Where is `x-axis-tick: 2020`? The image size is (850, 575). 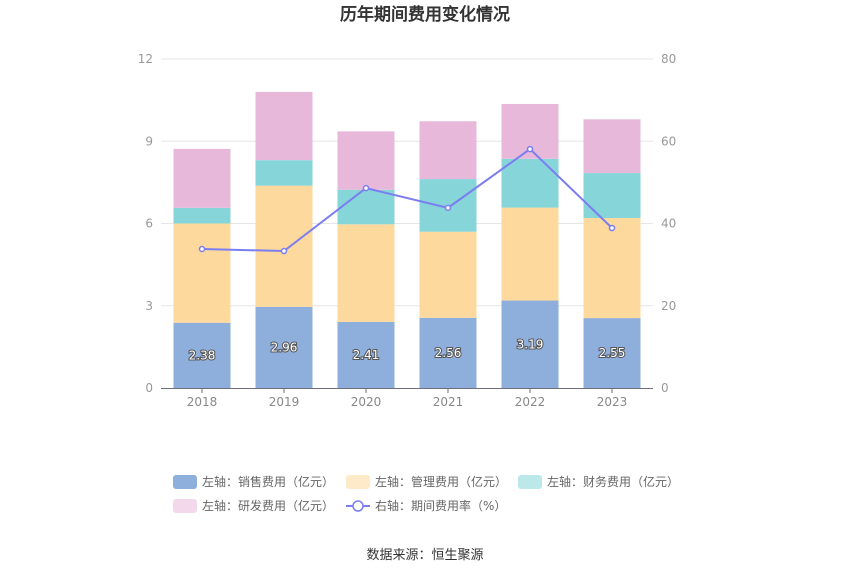 x-axis-tick: 2020 is located at coordinates (366, 402).